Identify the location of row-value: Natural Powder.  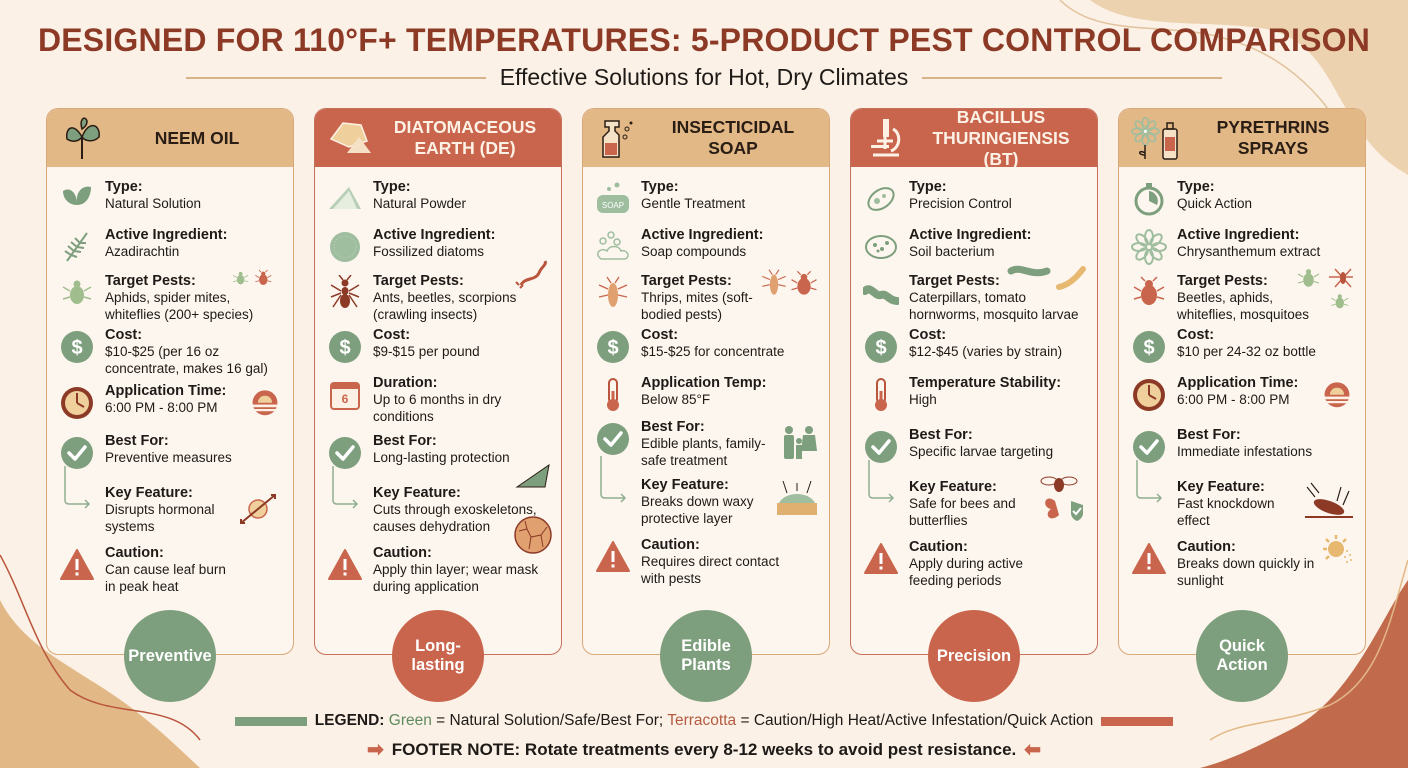
(420, 203).